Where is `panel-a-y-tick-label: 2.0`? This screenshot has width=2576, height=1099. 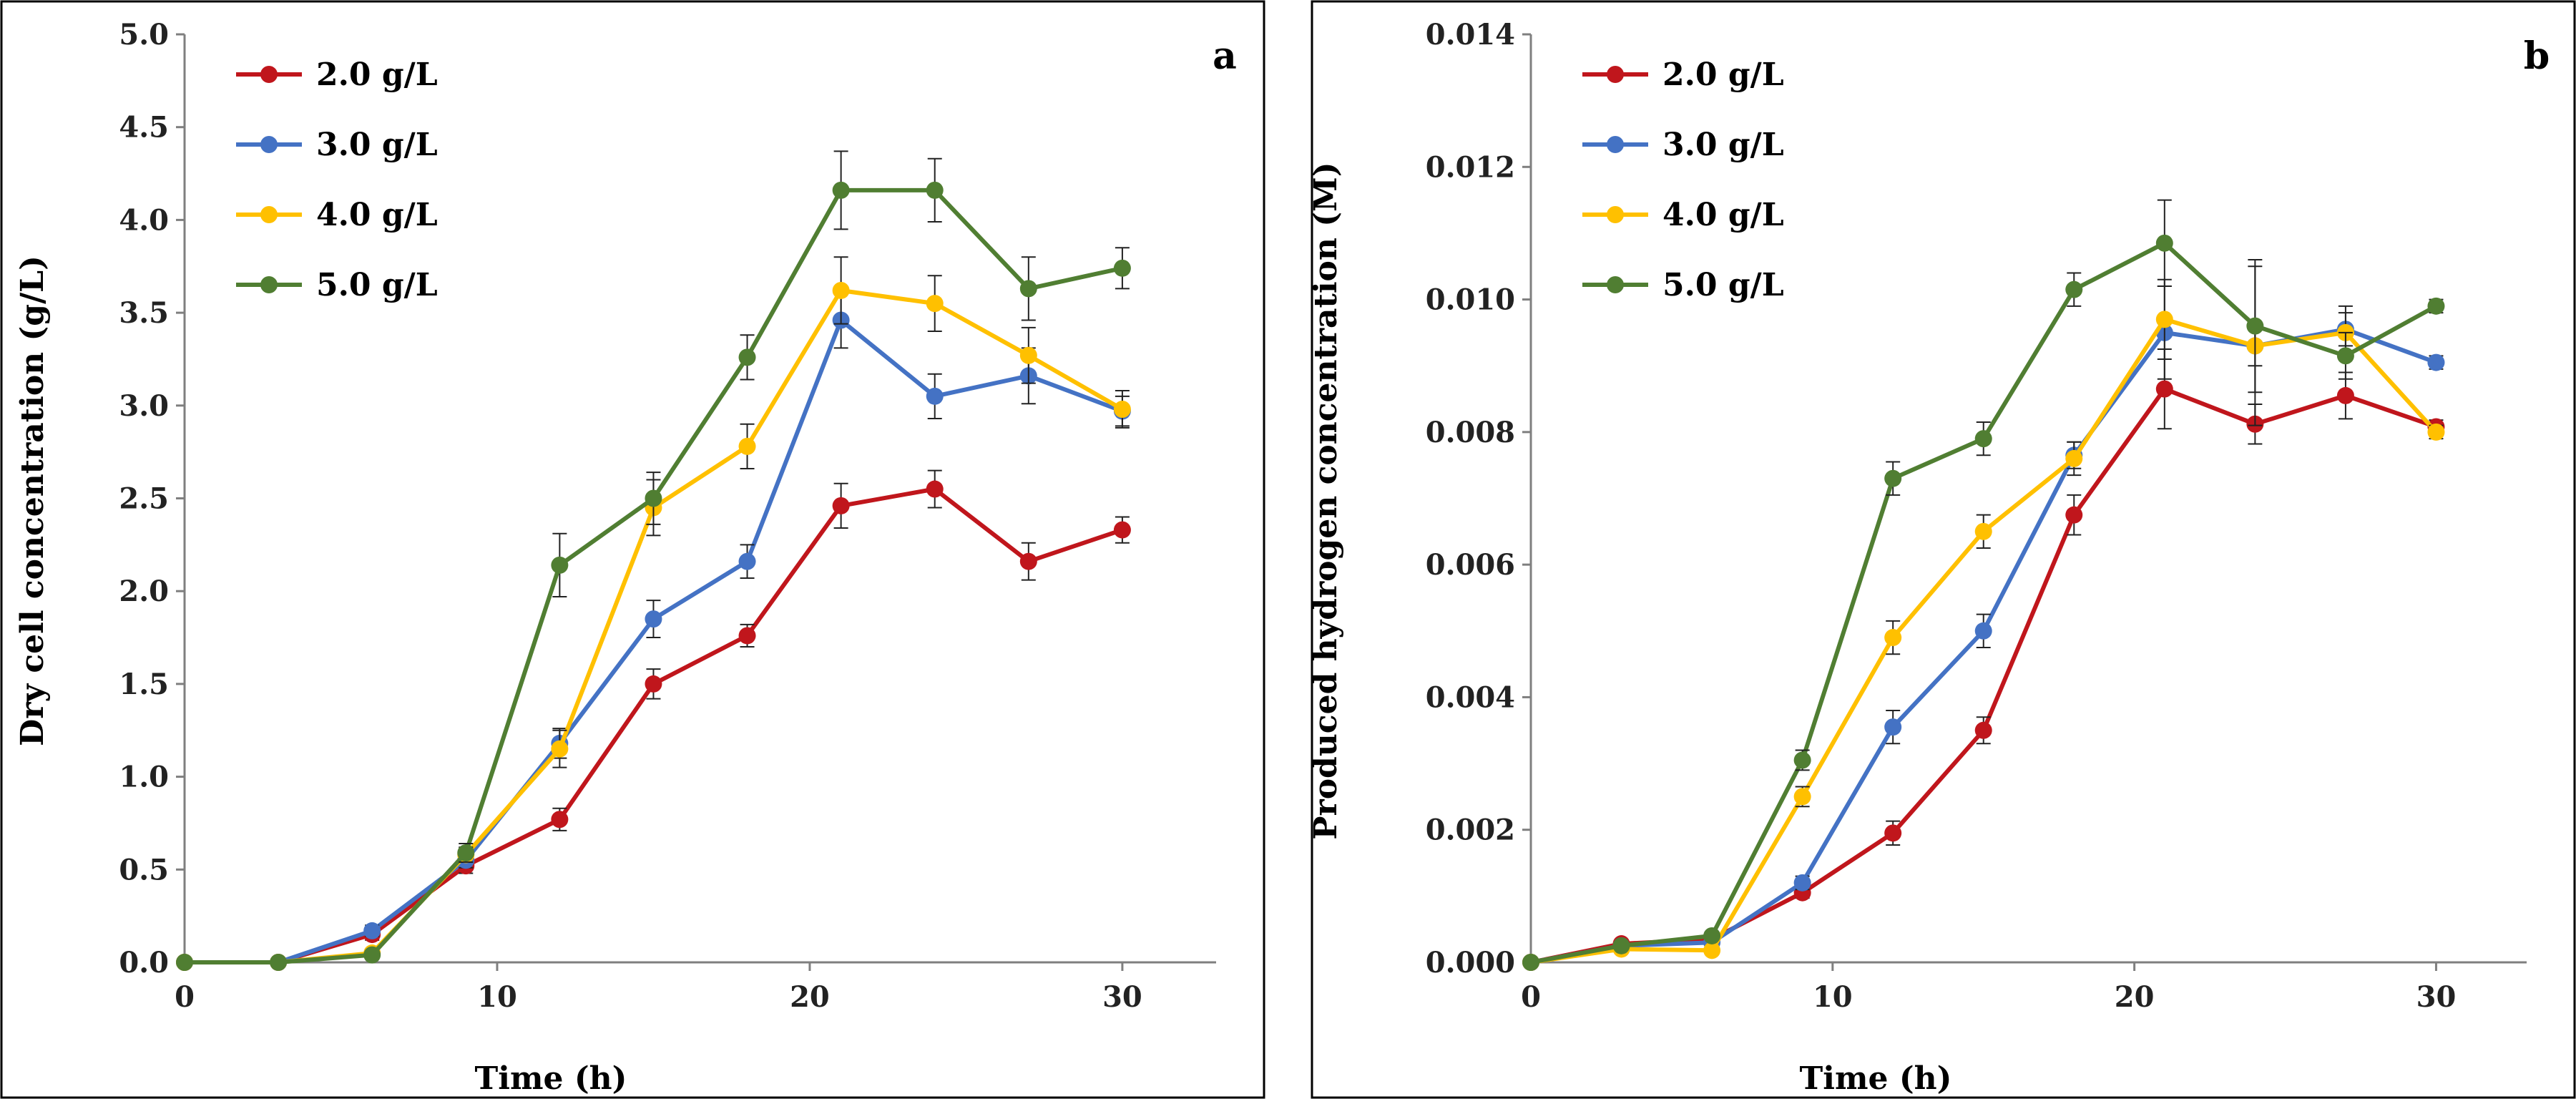 panel-a-y-tick-label: 2.0 is located at coordinates (144, 591).